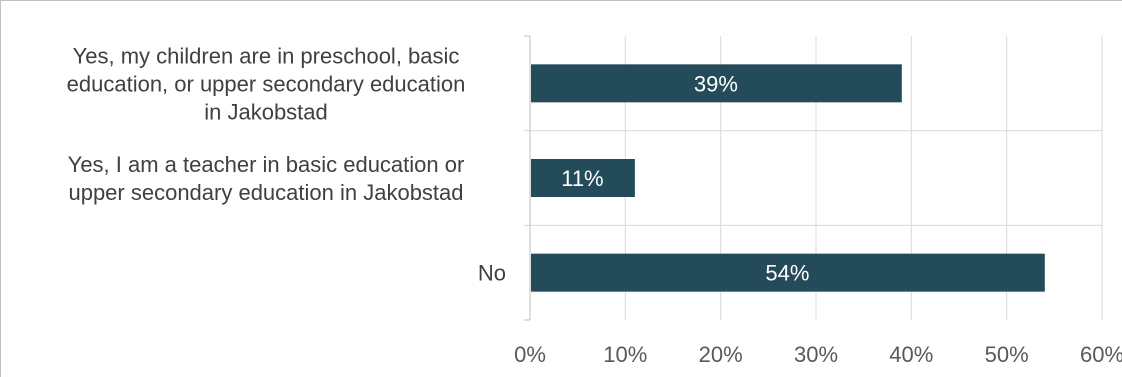  What do you see at coordinates (1007, 354) in the screenshot?
I see `x-tick-label: 50%` at bounding box center [1007, 354].